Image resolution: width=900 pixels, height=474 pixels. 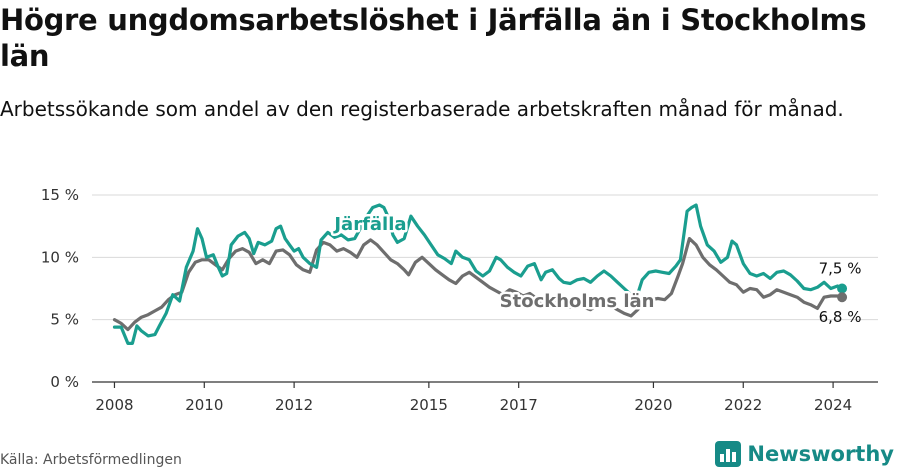 What do you see at coordinates (820, 454) in the screenshot?
I see `brand-name: Newsworthy` at bounding box center [820, 454].